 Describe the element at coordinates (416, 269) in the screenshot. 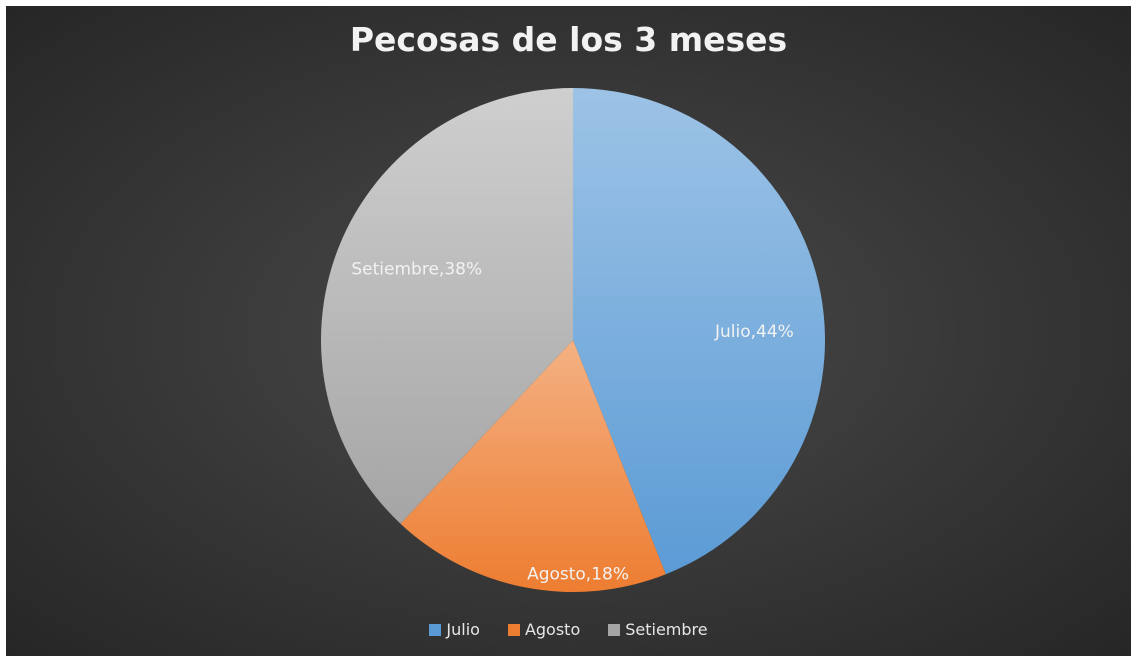

I see `data-label-setiembre: Setiembre,38%` at that location.